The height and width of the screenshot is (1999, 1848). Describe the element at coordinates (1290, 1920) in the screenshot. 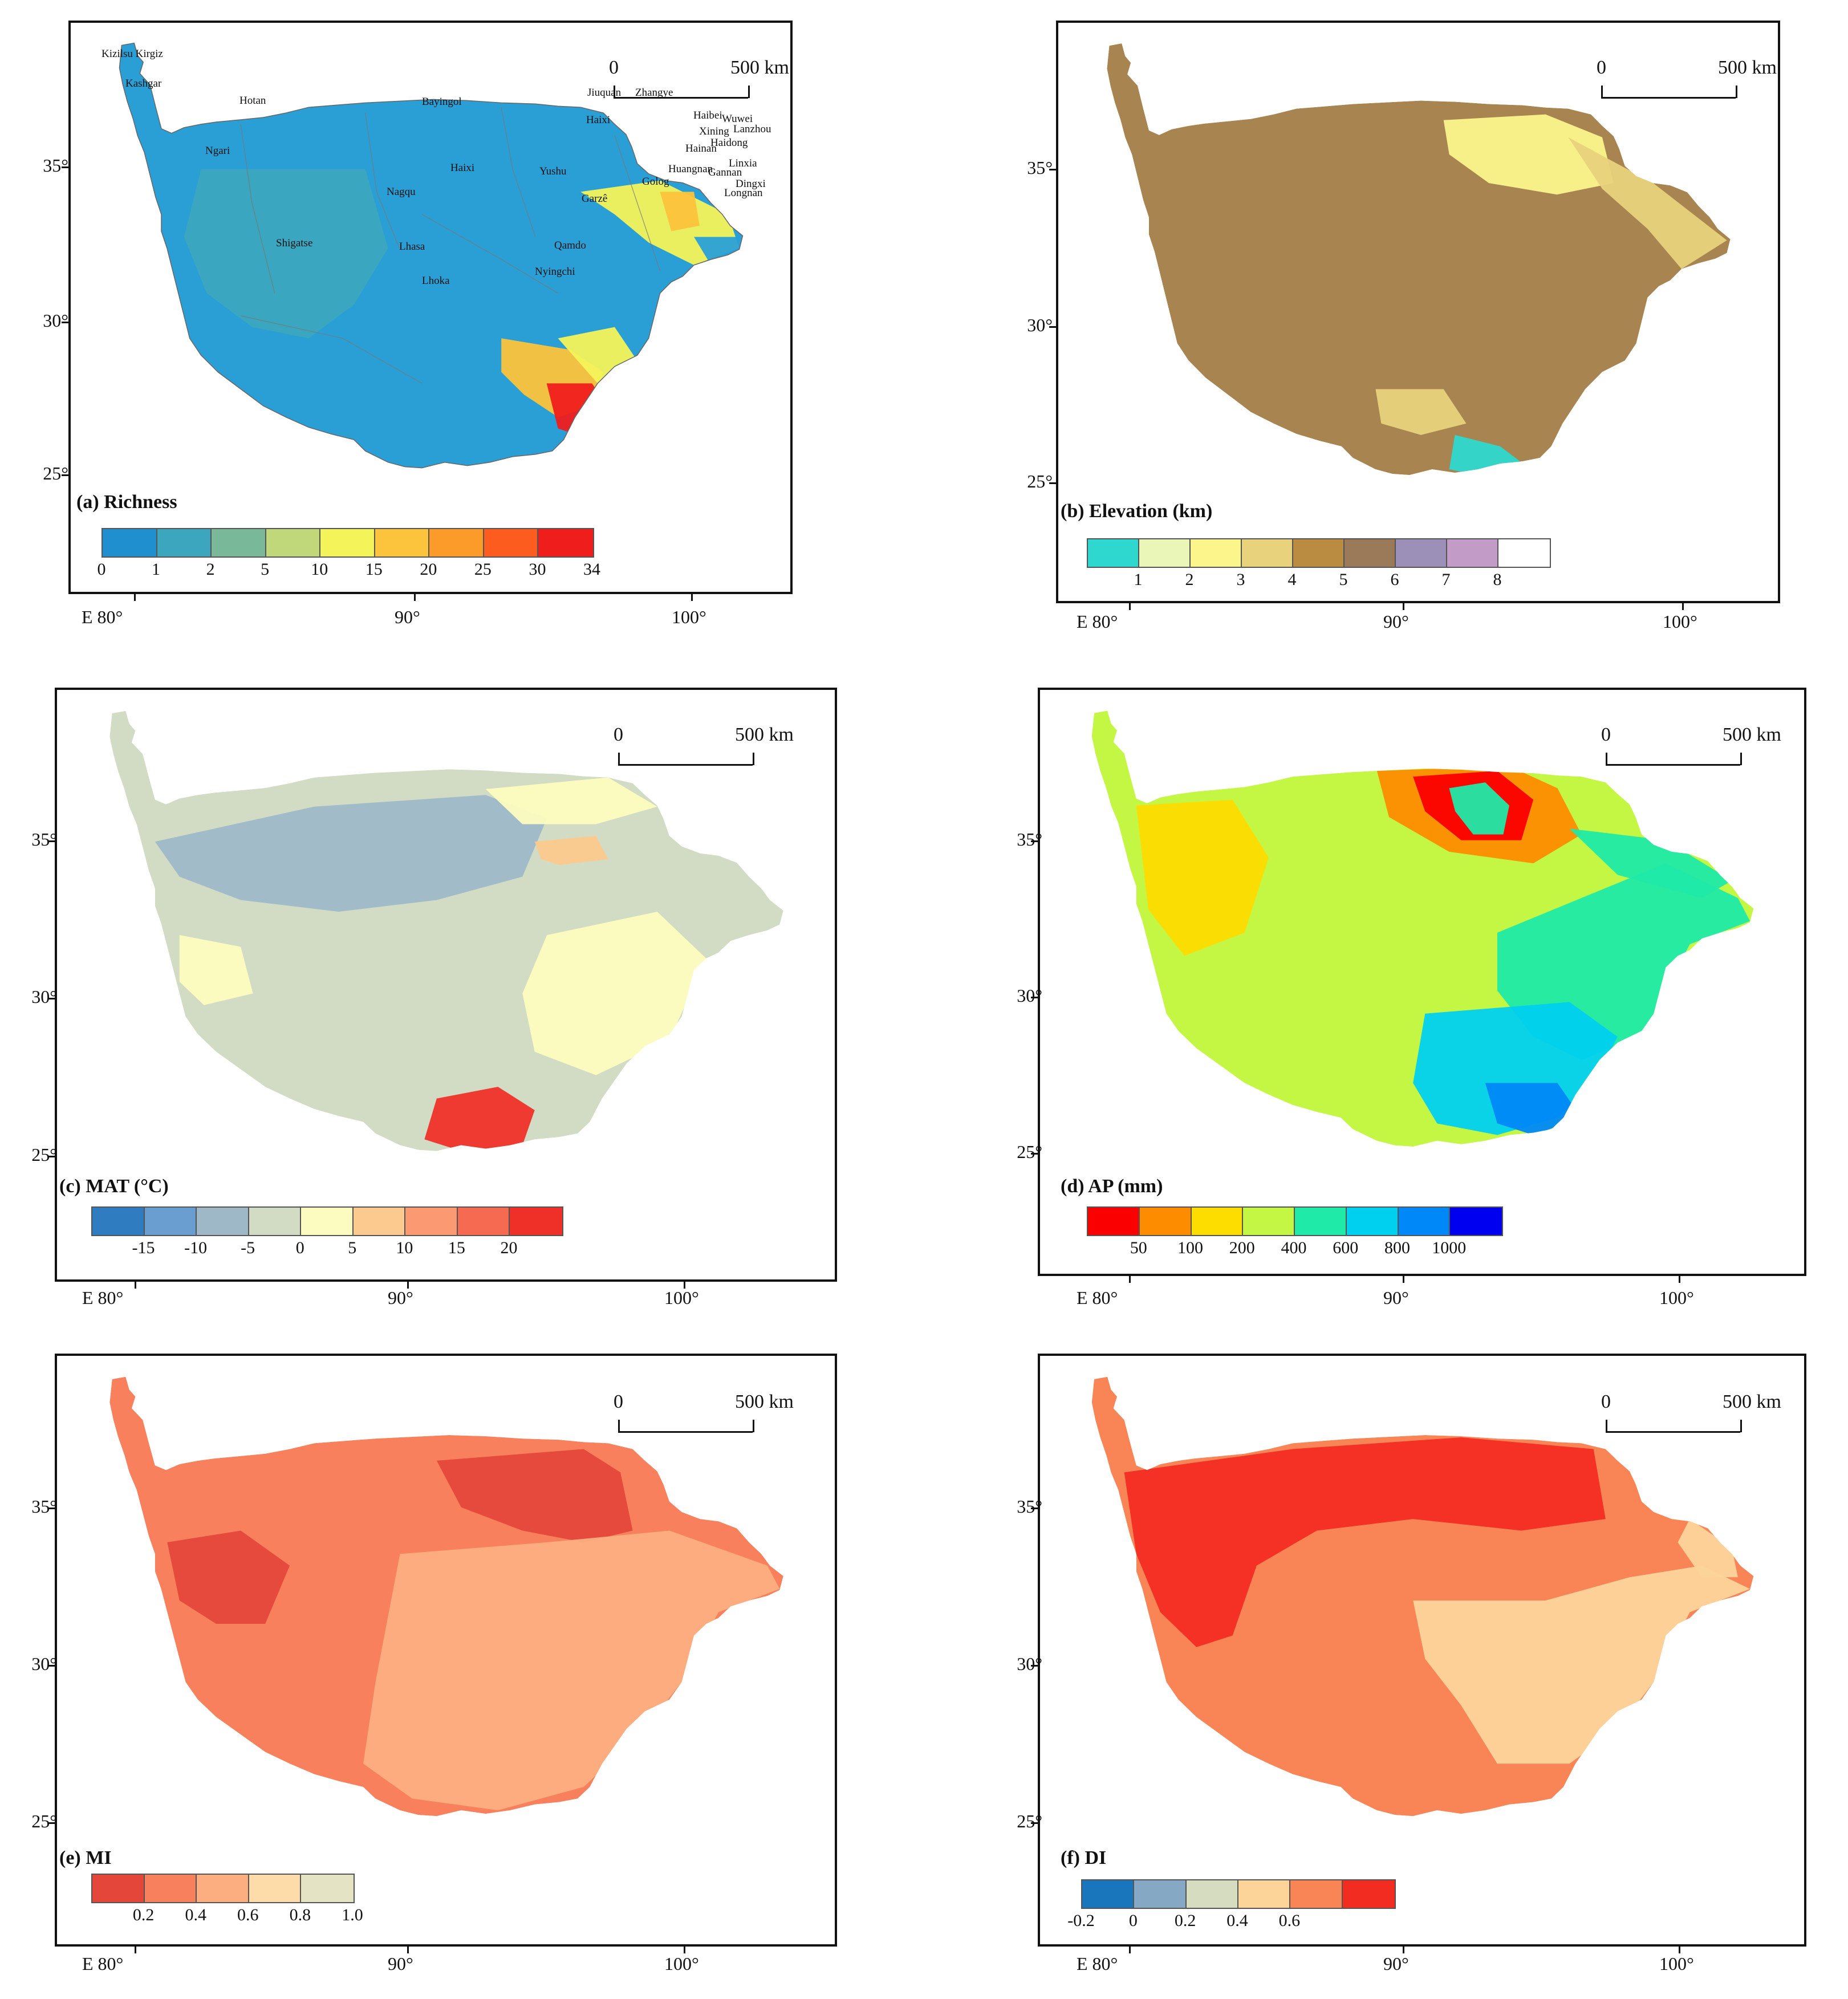

I see `legend-tick-label: 0.6` at that location.